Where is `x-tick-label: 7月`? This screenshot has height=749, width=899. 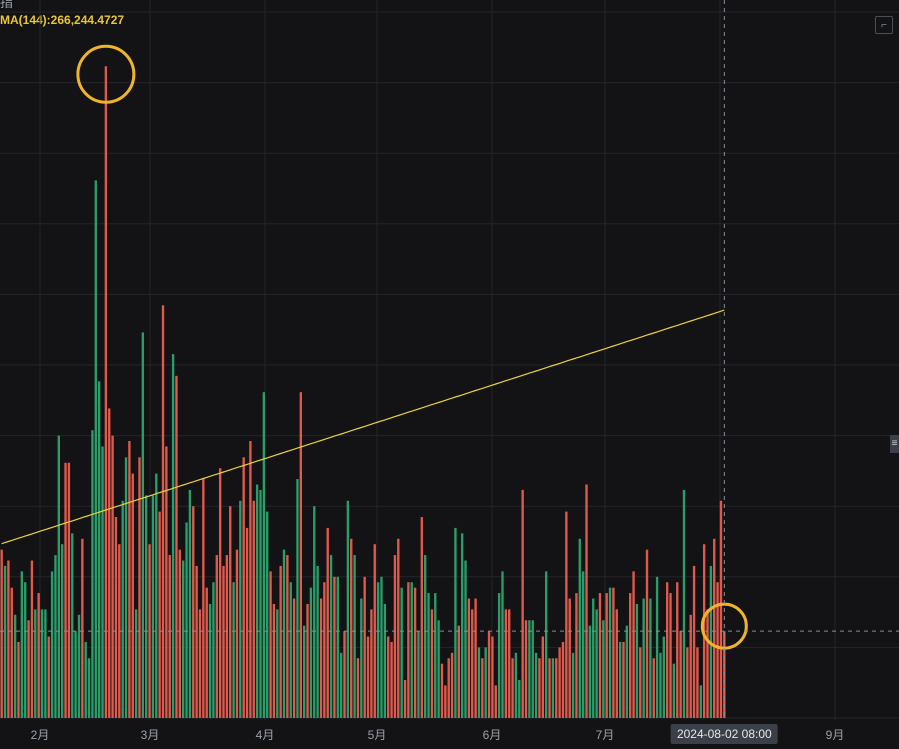
x-tick-label: 7月 is located at coordinates (605, 735).